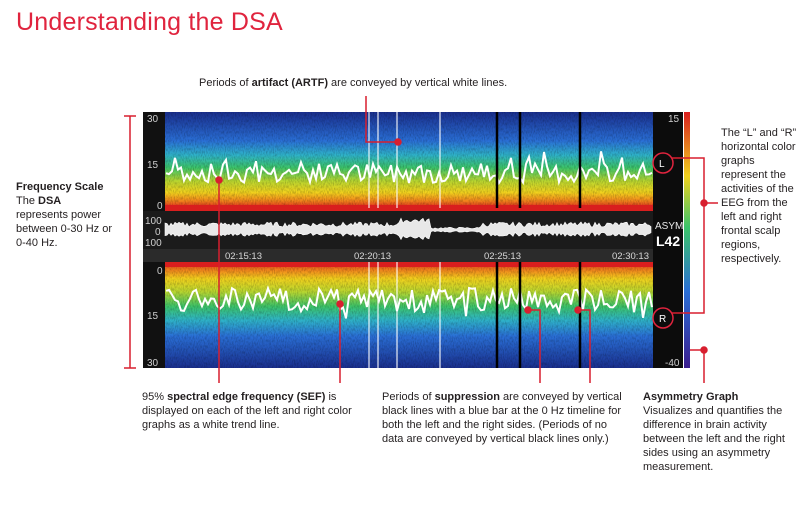 The height and width of the screenshot is (514, 800). I want to click on axis-bottom-0: 0, so click(160, 271).